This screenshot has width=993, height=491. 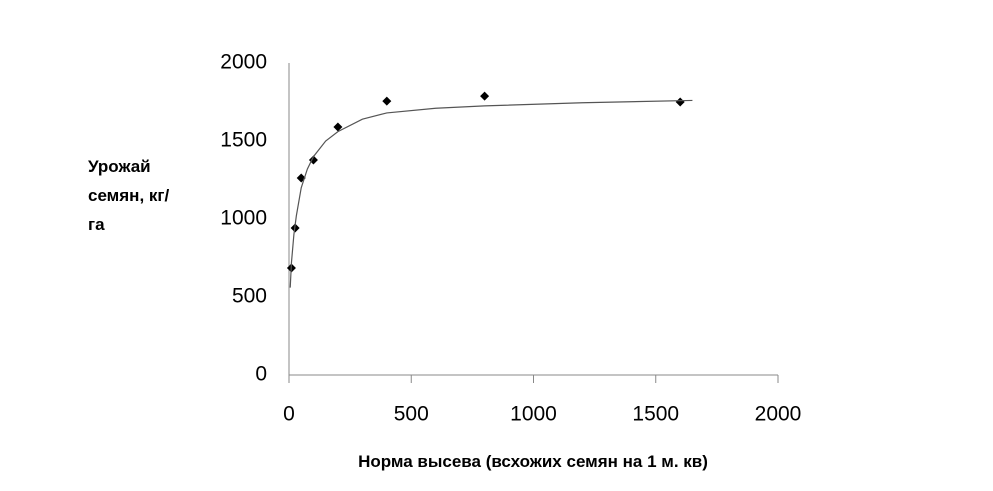 I want to click on y-tick-label: 2000, so click(x=243, y=62).